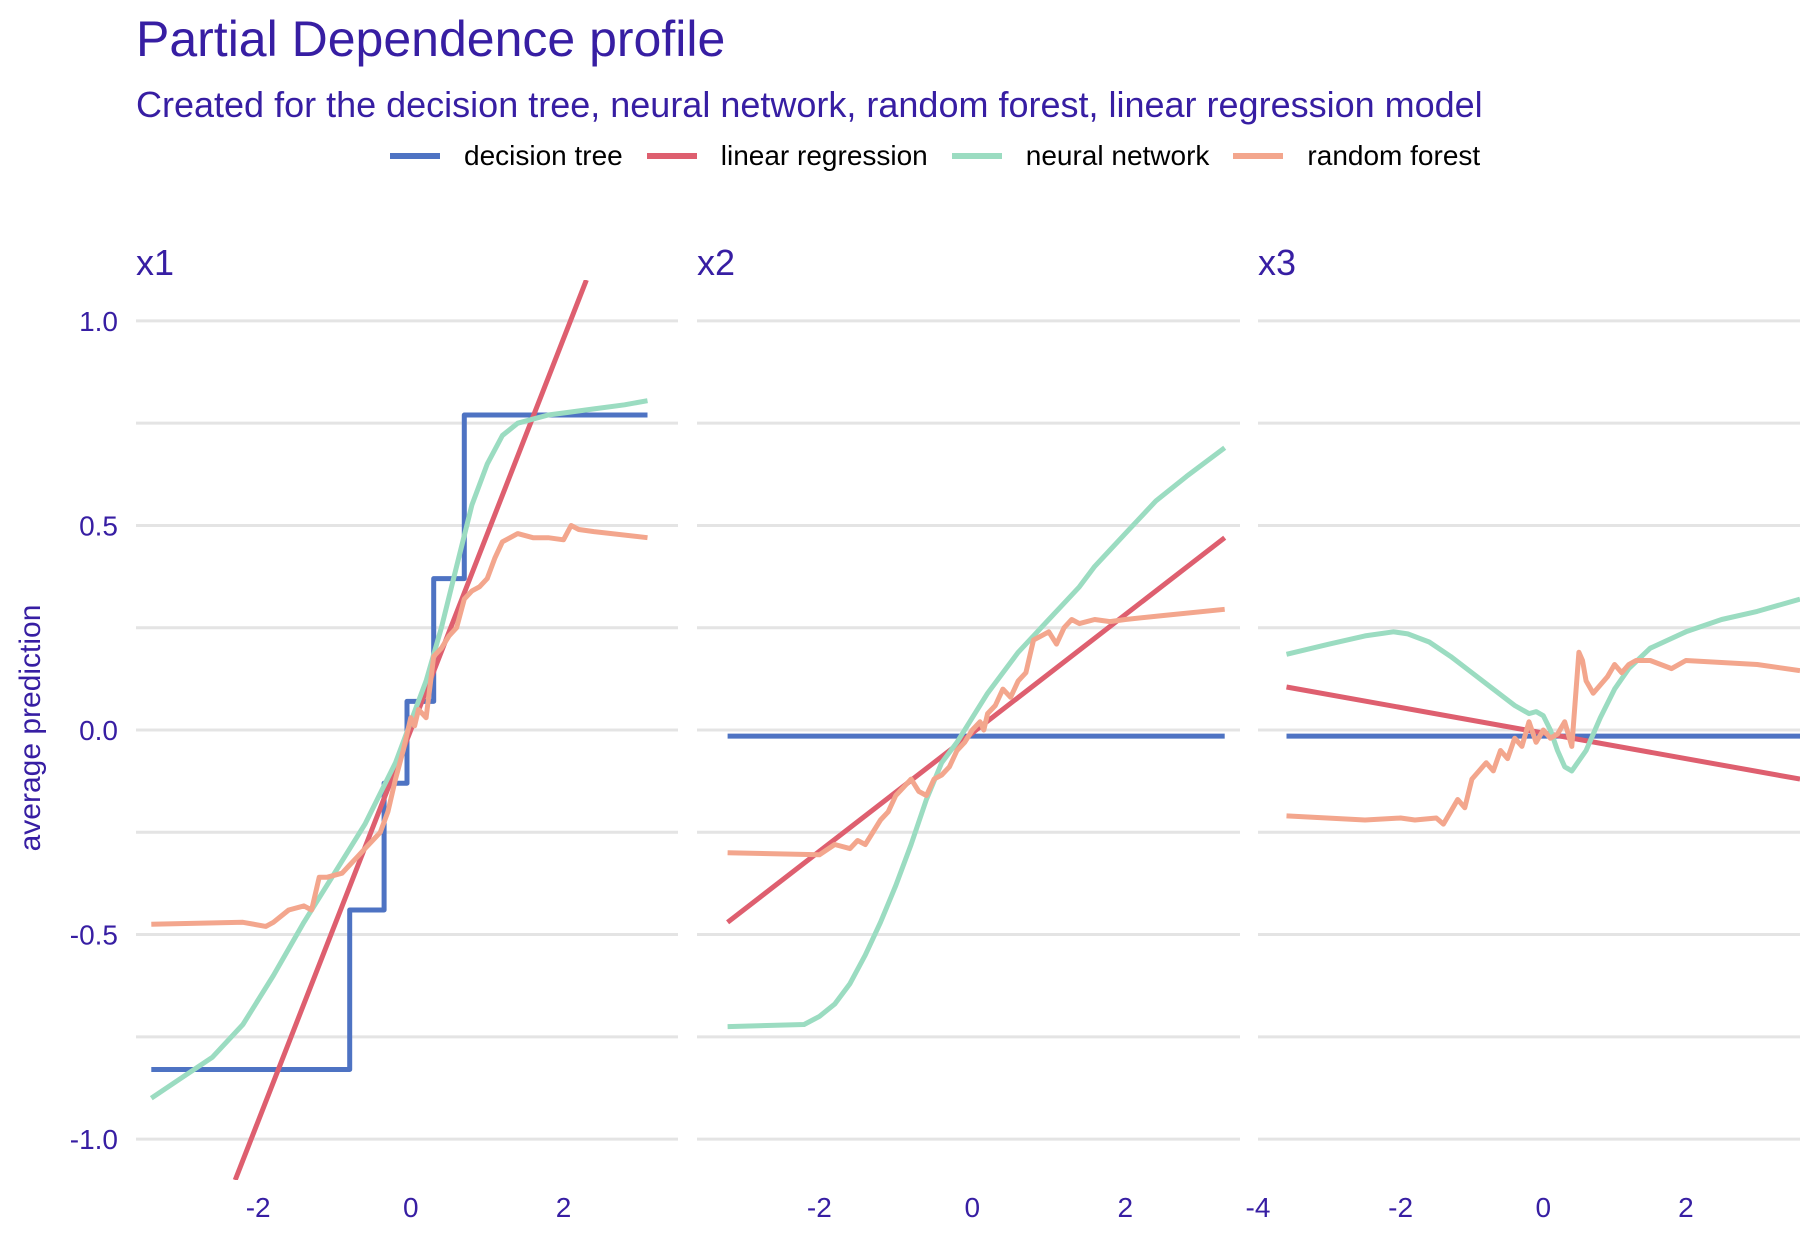 This screenshot has height=1240, width=1814. Describe the element at coordinates (98, 321) in the screenshot. I see `y-tick-label: 1.0` at that location.